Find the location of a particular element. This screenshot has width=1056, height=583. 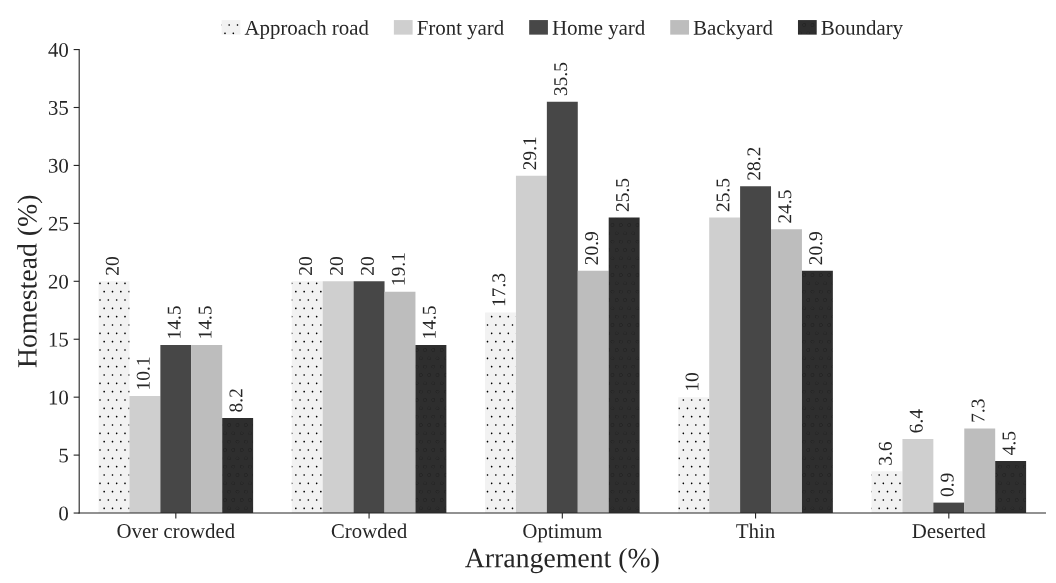

y-tick-label: 40 is located at coordinates (58, 49).